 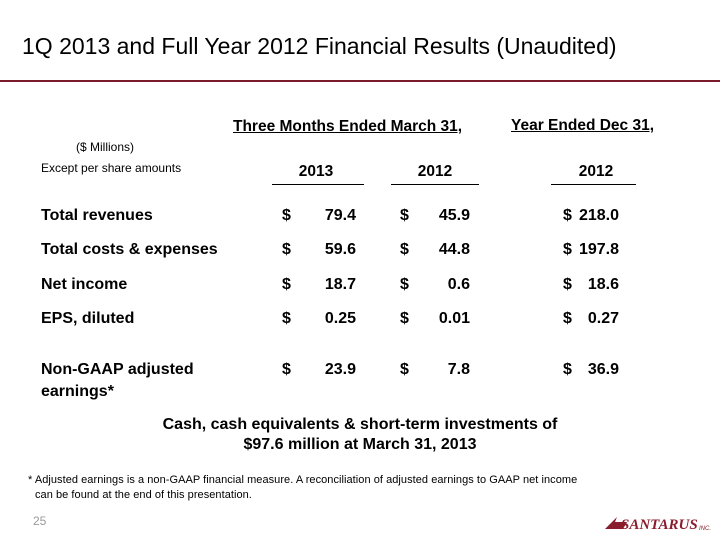 What do you see at coordinates (435, 250) in the screenshot?
I see `cell-total-costs-2012-q: $44.8` at bounding box center [435, 250].